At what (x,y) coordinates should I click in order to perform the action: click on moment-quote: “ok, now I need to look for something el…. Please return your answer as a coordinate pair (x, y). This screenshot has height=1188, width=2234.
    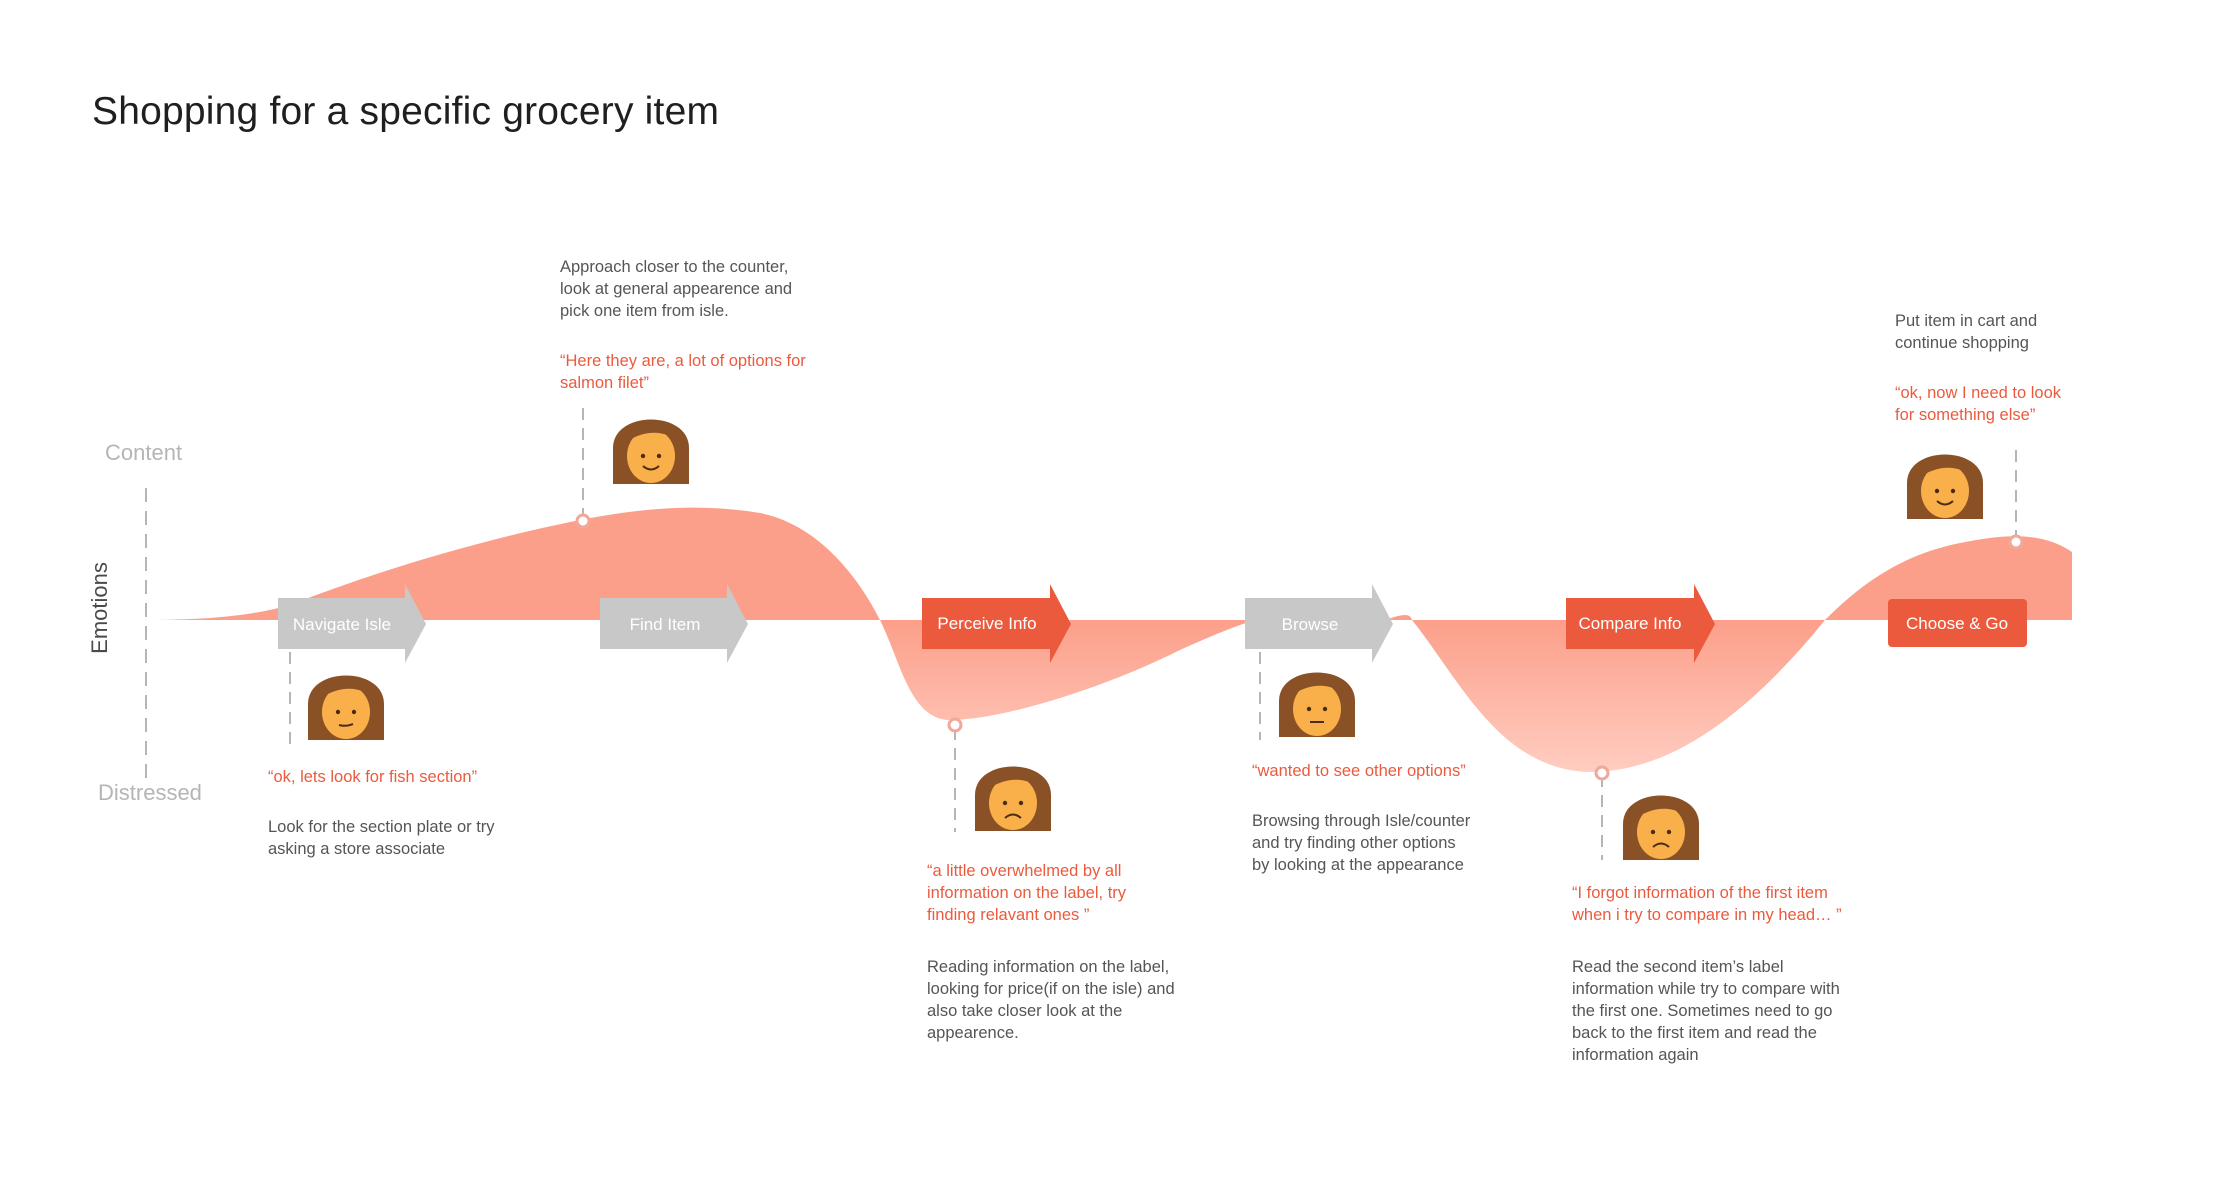
    Looking at the image, I should click on (1978, 404).